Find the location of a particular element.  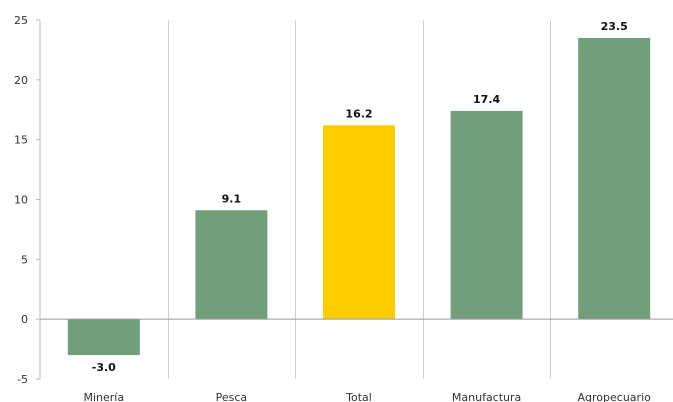

y-tick-label: 10 is located at coordinates (21, 200).